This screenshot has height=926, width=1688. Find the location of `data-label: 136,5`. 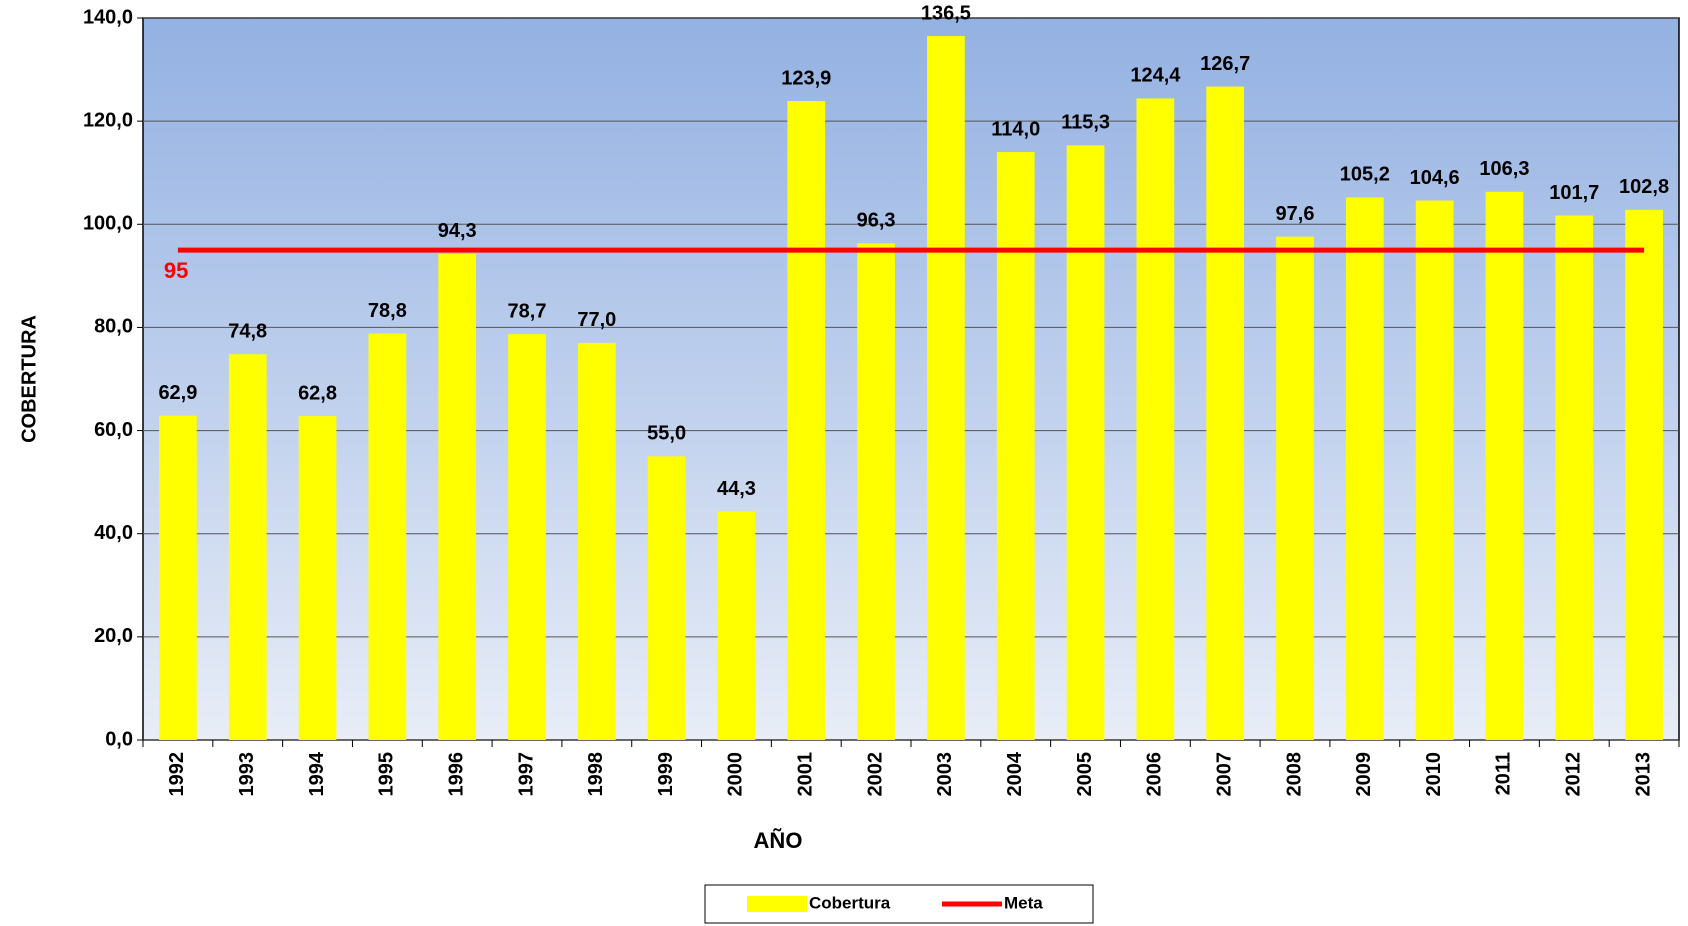

data-label: 136,5 is located at coordinates (946, 13).